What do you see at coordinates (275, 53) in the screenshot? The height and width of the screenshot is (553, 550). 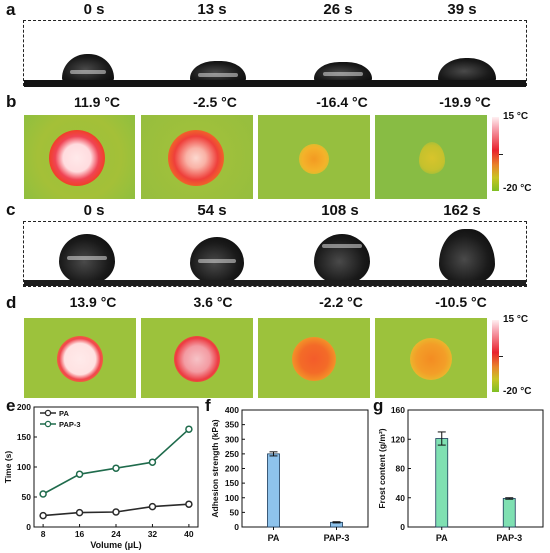 I see `droplet-image-frame-a` at bounding box center [275, 53].